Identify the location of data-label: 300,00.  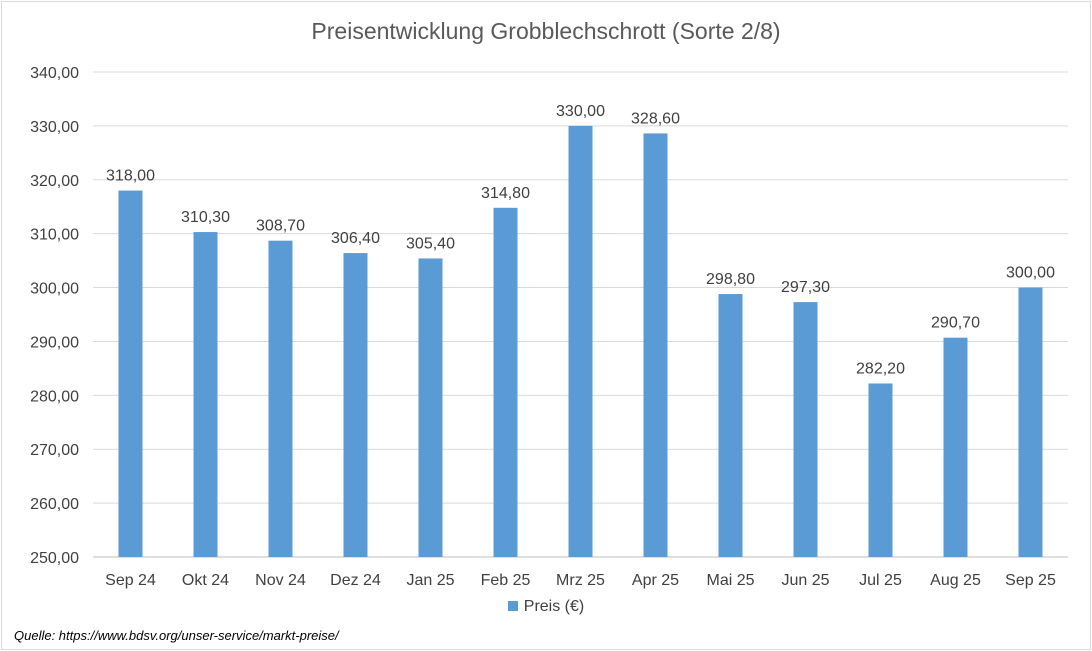
(1030, 273).